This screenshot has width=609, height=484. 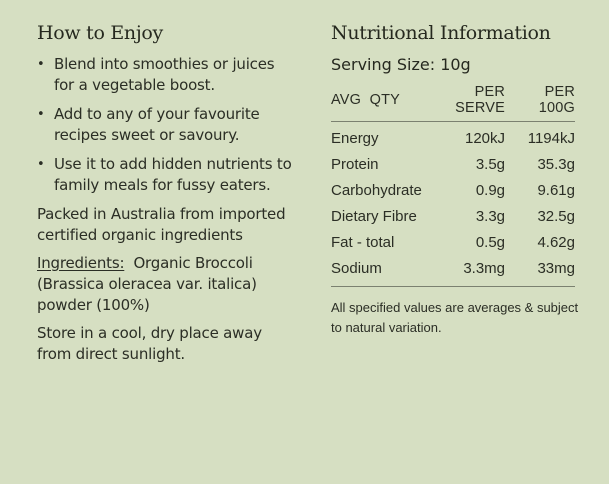 I want to click on table-row: Carbohydrate 0.9g 9.61g, so click(x=453, y=190).